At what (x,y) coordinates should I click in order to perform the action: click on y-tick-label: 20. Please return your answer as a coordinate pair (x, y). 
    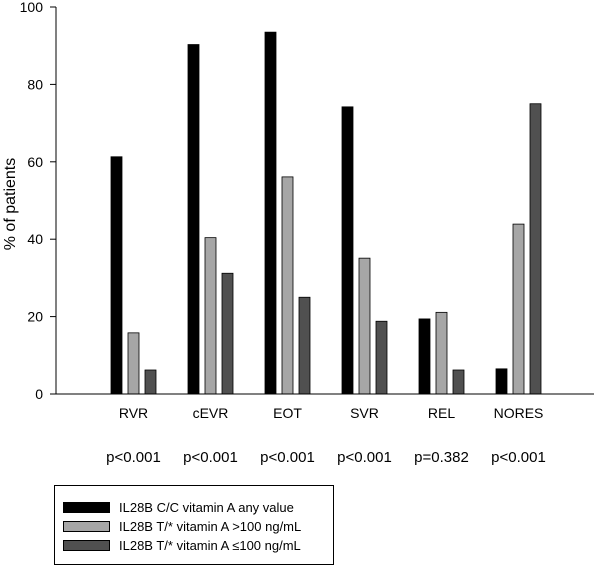
    Looking at the image, I should click on (35, 317).